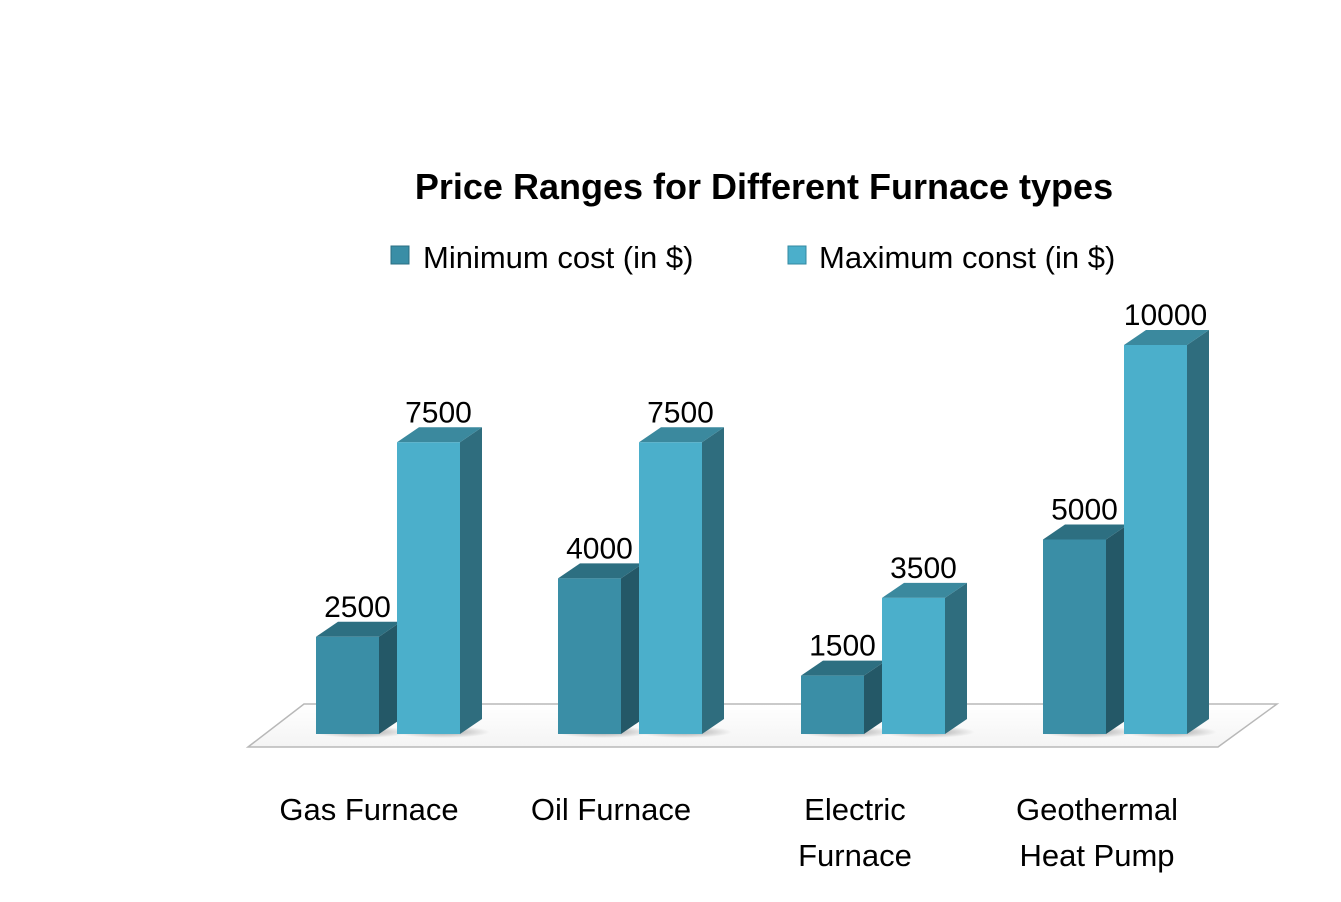  I want to click on bar-max-oil-furnace, so click(684, 582).